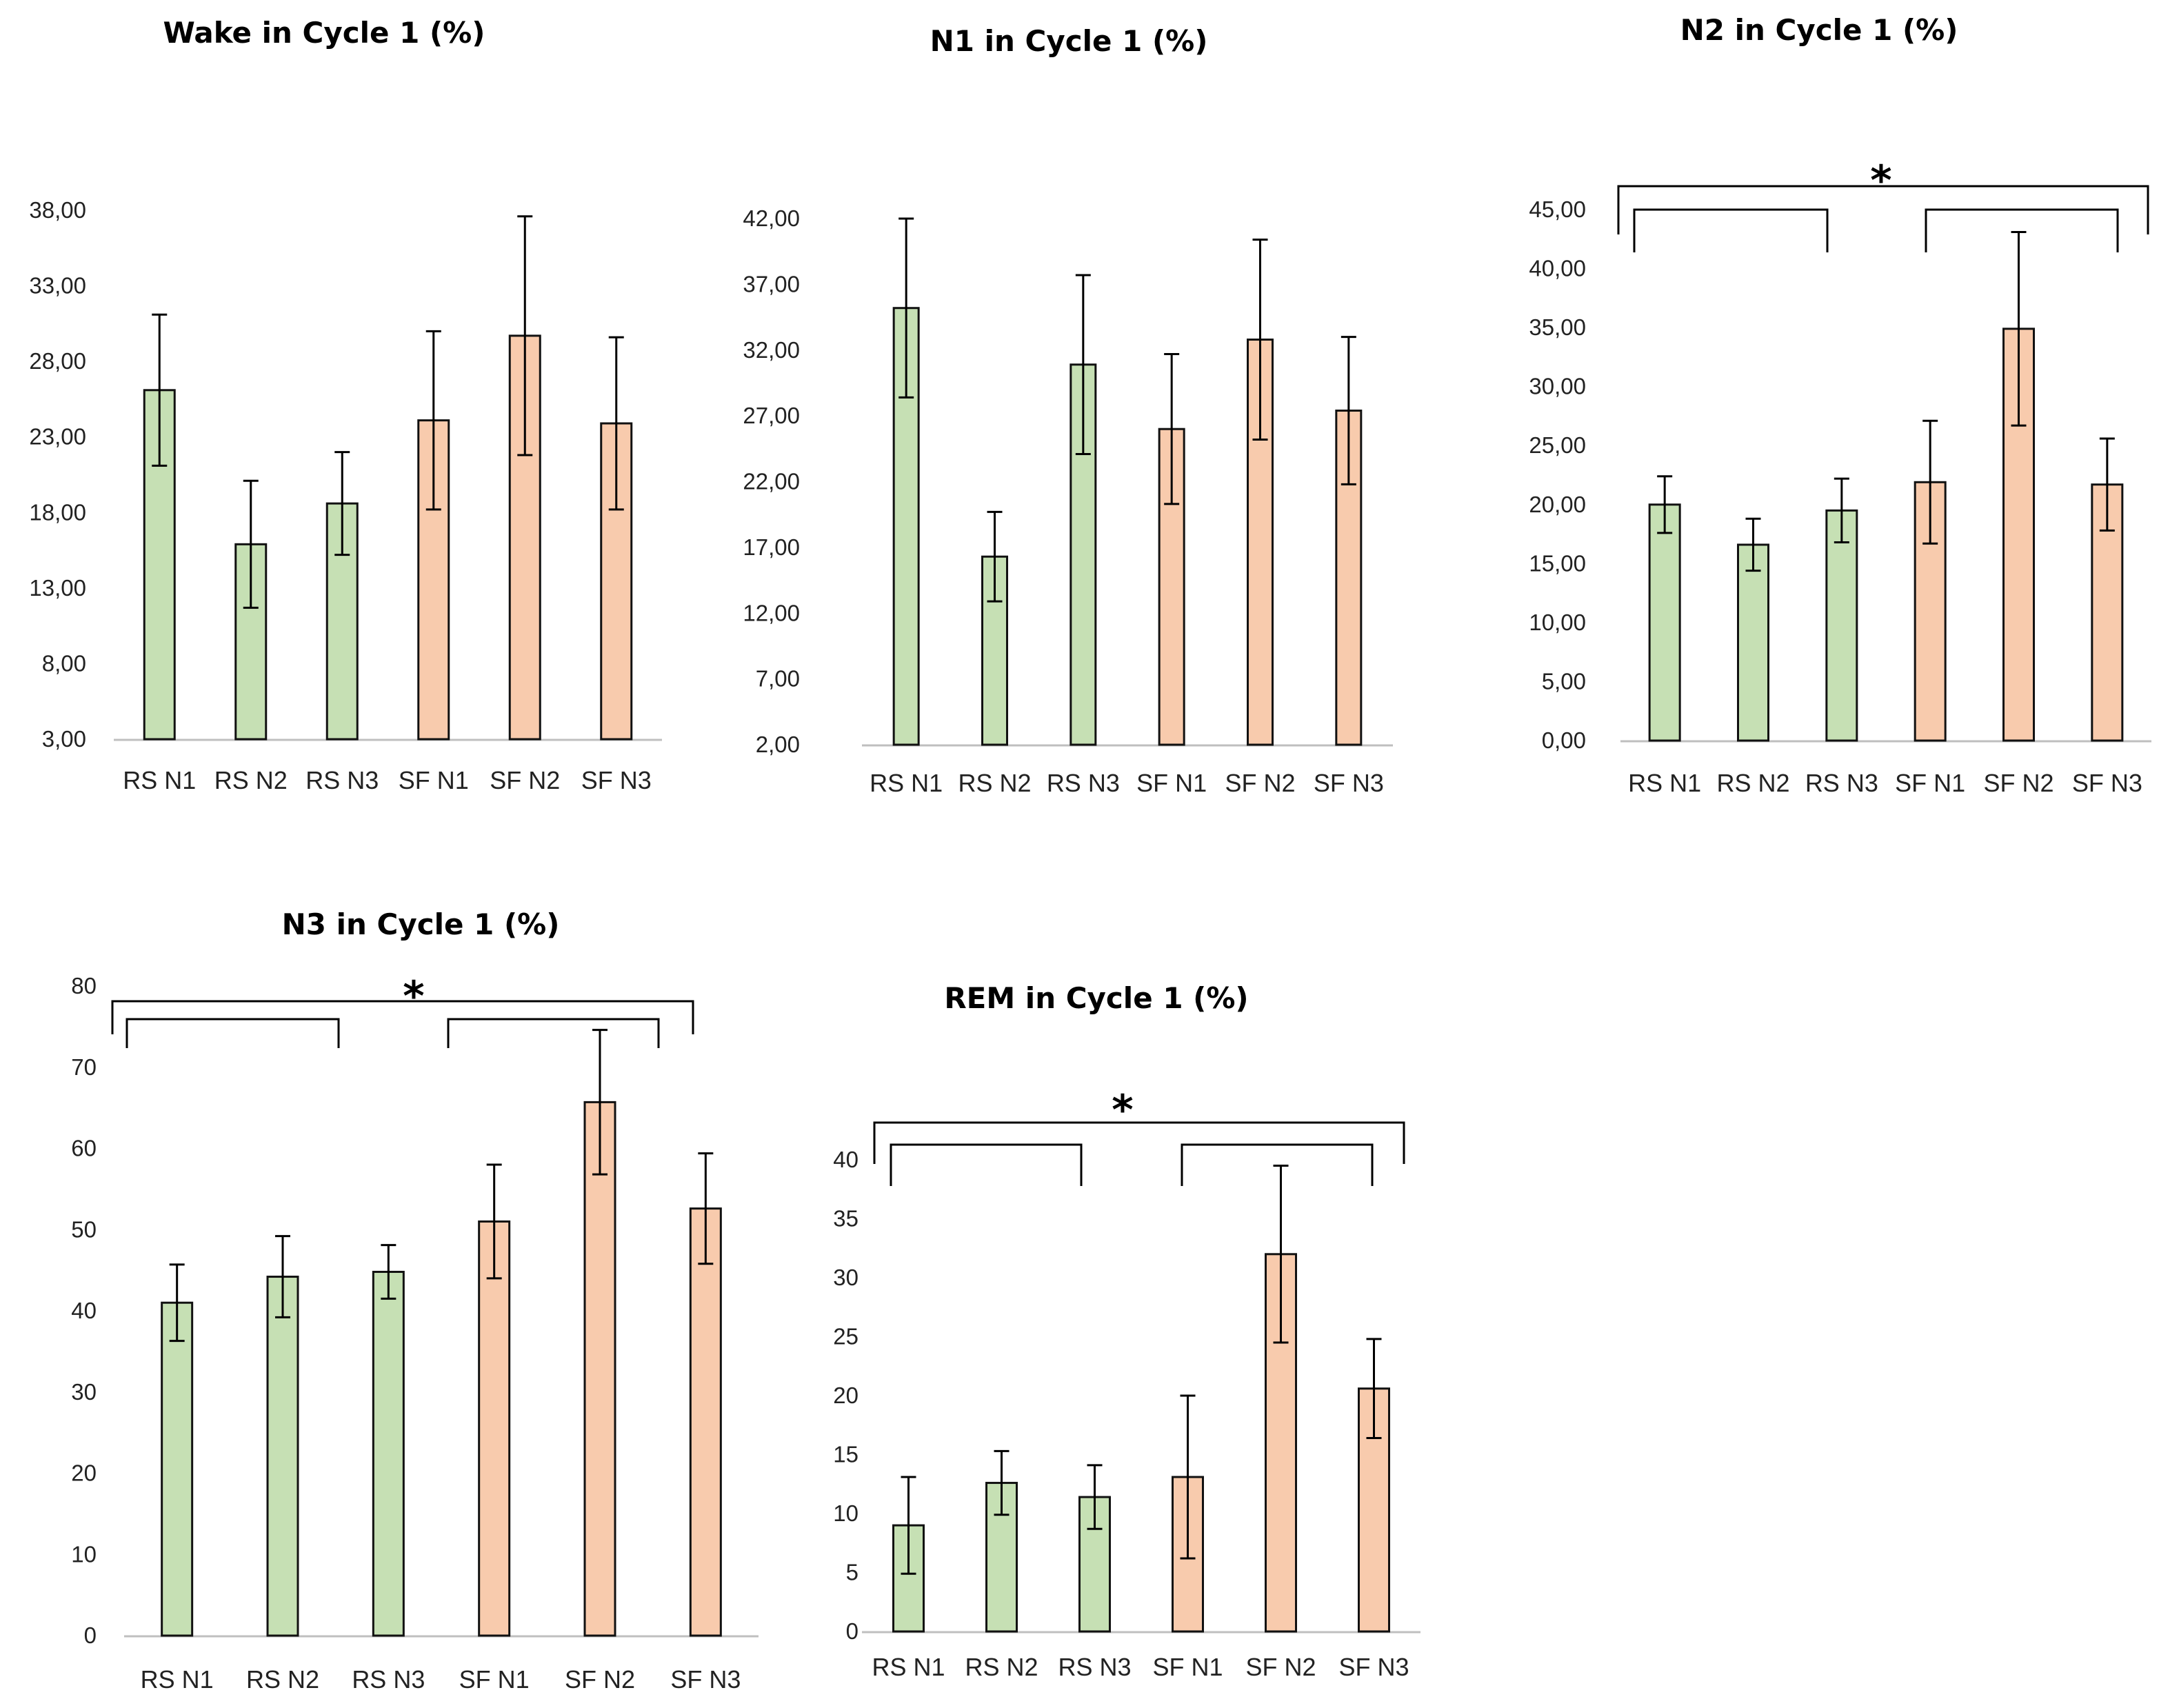 The height and width of the screenshot is (1708, 2159). I want to click on y-tick-label: 5, so click(852, 1572).